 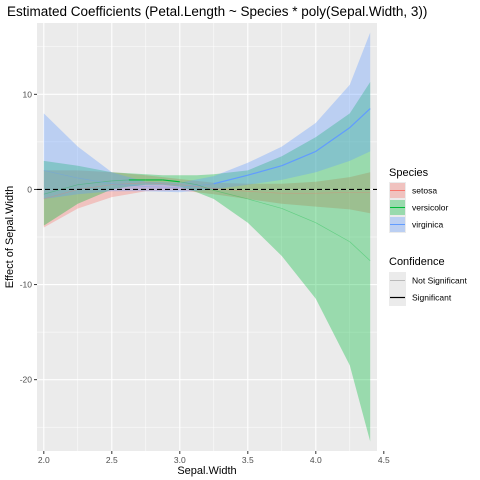 What do you see at coordinates (248, 460) in the screenshot?
I see `x-tick-label: 3.5` at bounding box center [248, 460].